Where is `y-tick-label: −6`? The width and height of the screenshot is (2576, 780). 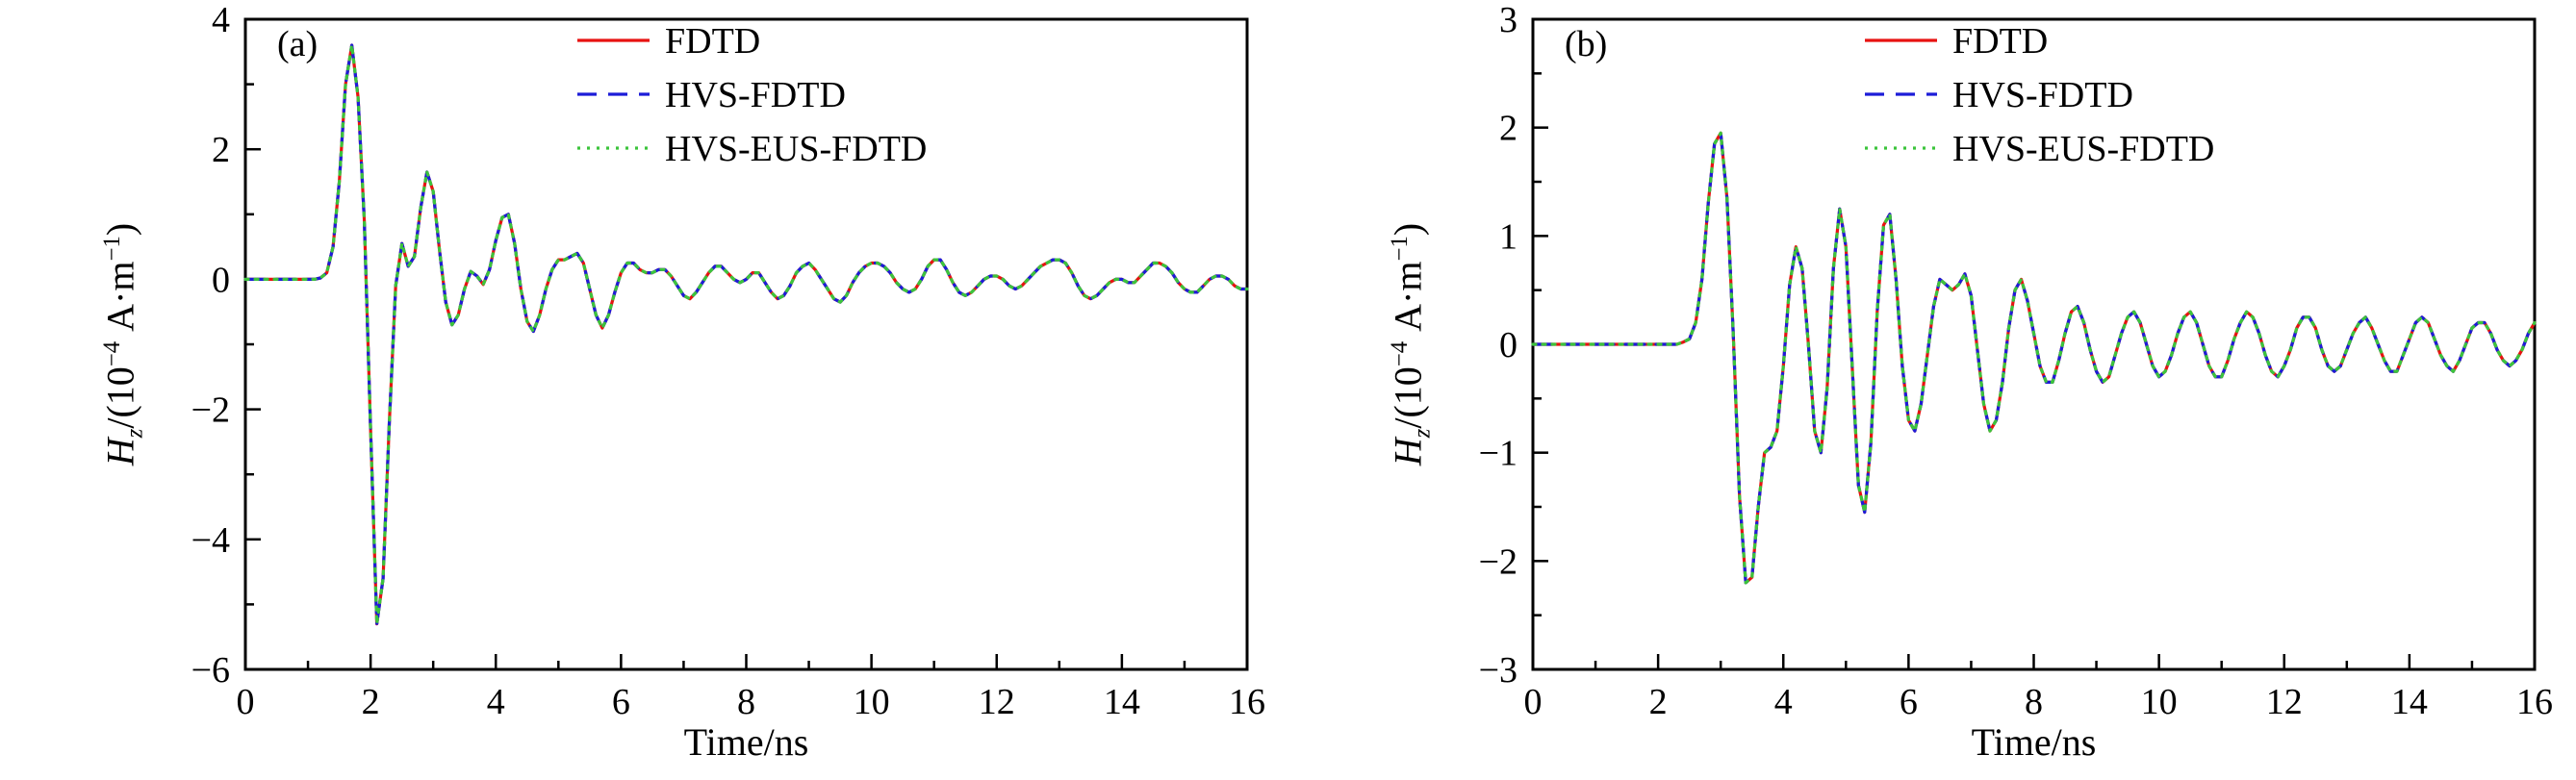 y-tick-label: −6 is located at coordinates (210, 670).